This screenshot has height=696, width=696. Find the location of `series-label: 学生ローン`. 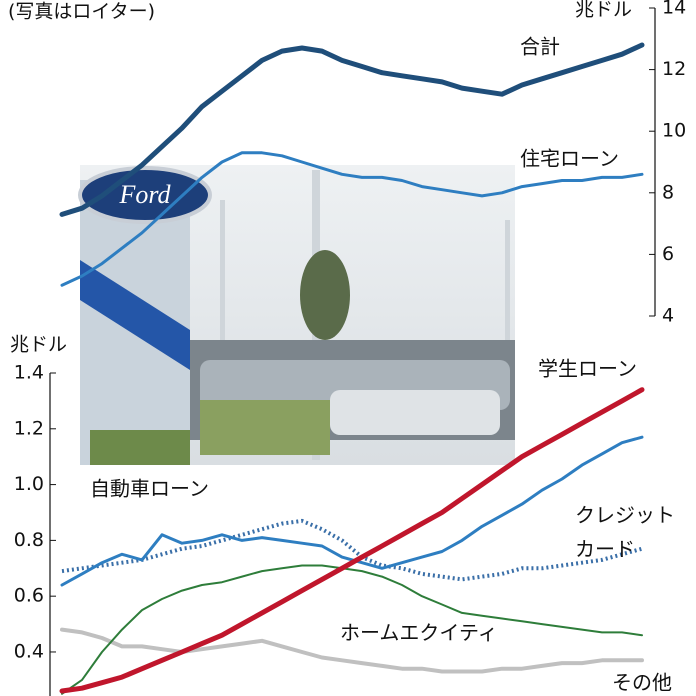

series-label: 学生ローン is located at coordinates (587, 369).